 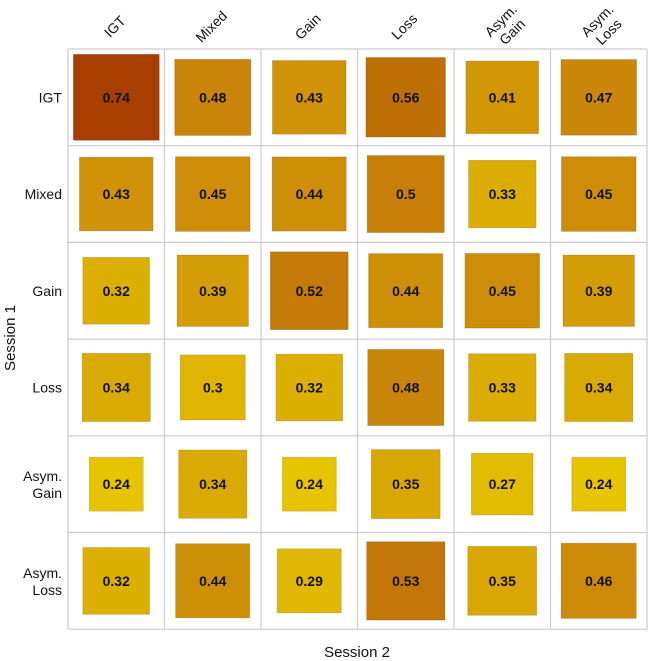 I want to click on column-tick-label: Asym.Gain, so click(x=506, y=26).